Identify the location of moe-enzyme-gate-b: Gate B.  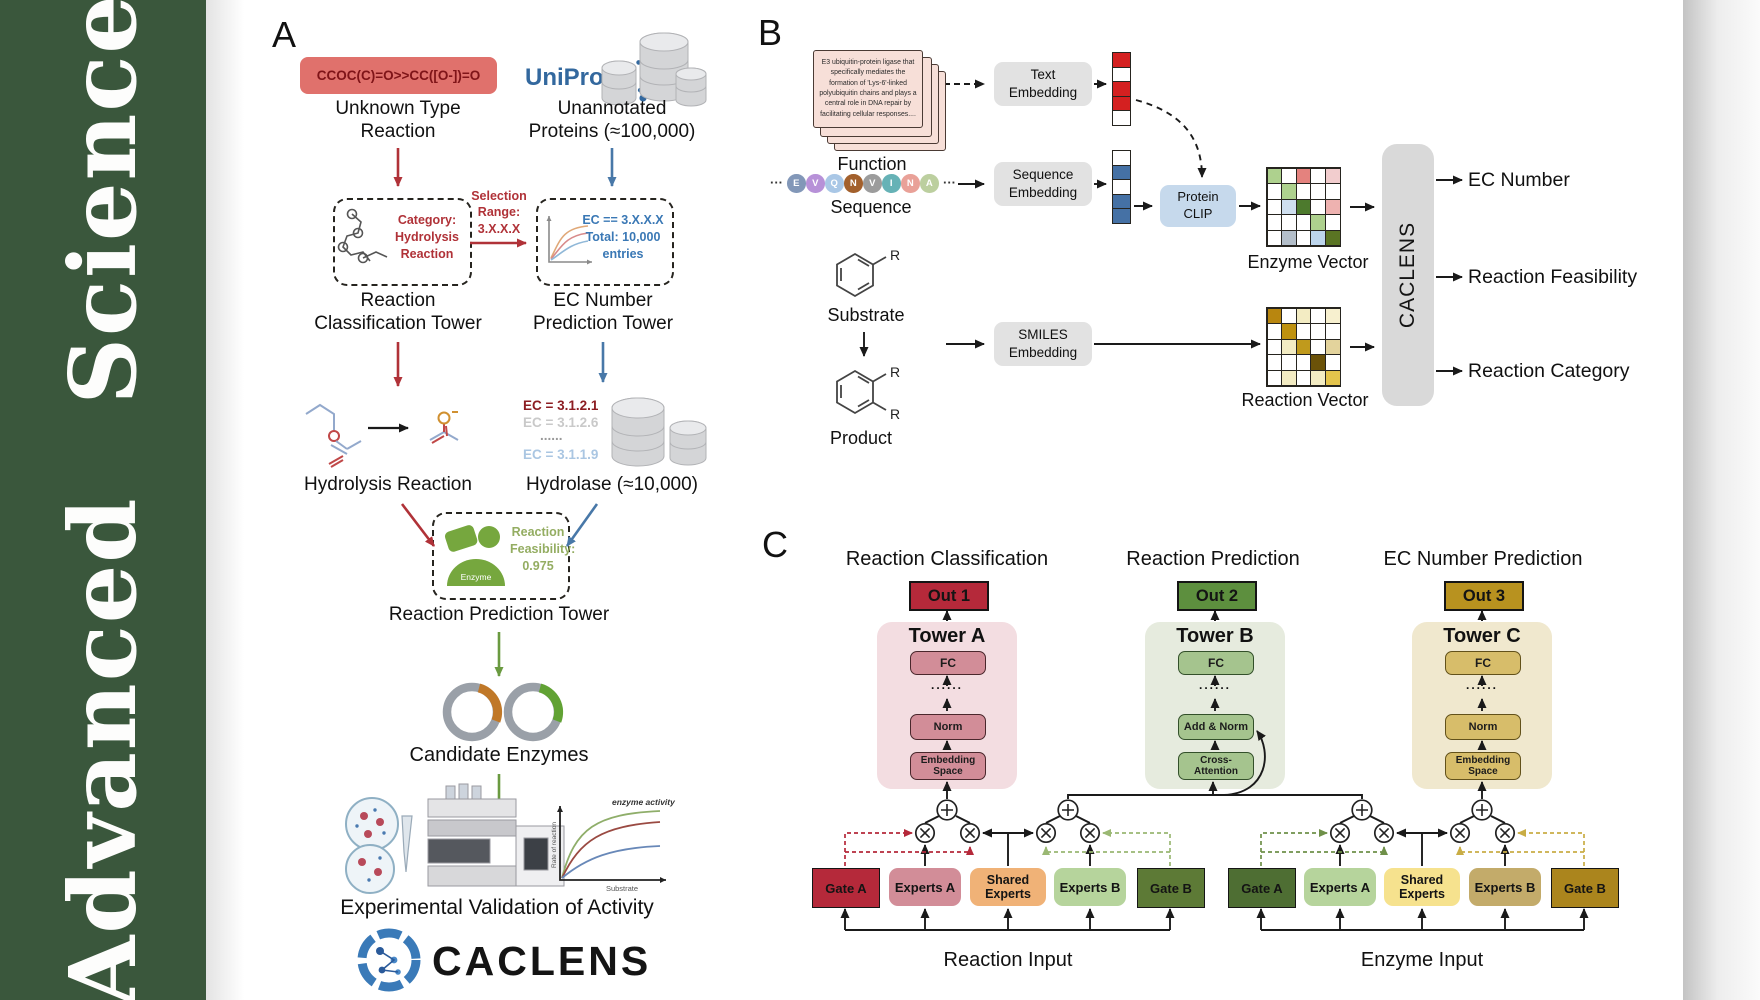
(1585, 888).